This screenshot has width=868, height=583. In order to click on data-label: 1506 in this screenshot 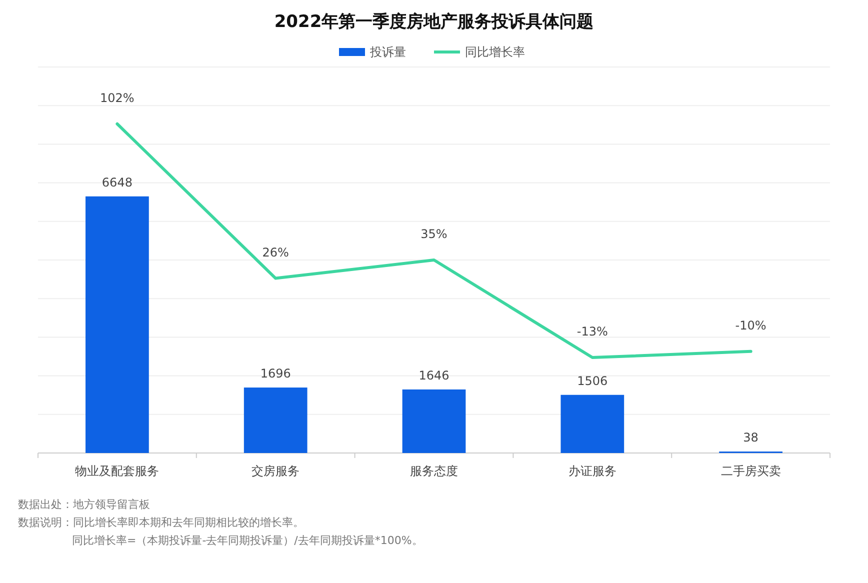, I will do `click(592, 381)`.